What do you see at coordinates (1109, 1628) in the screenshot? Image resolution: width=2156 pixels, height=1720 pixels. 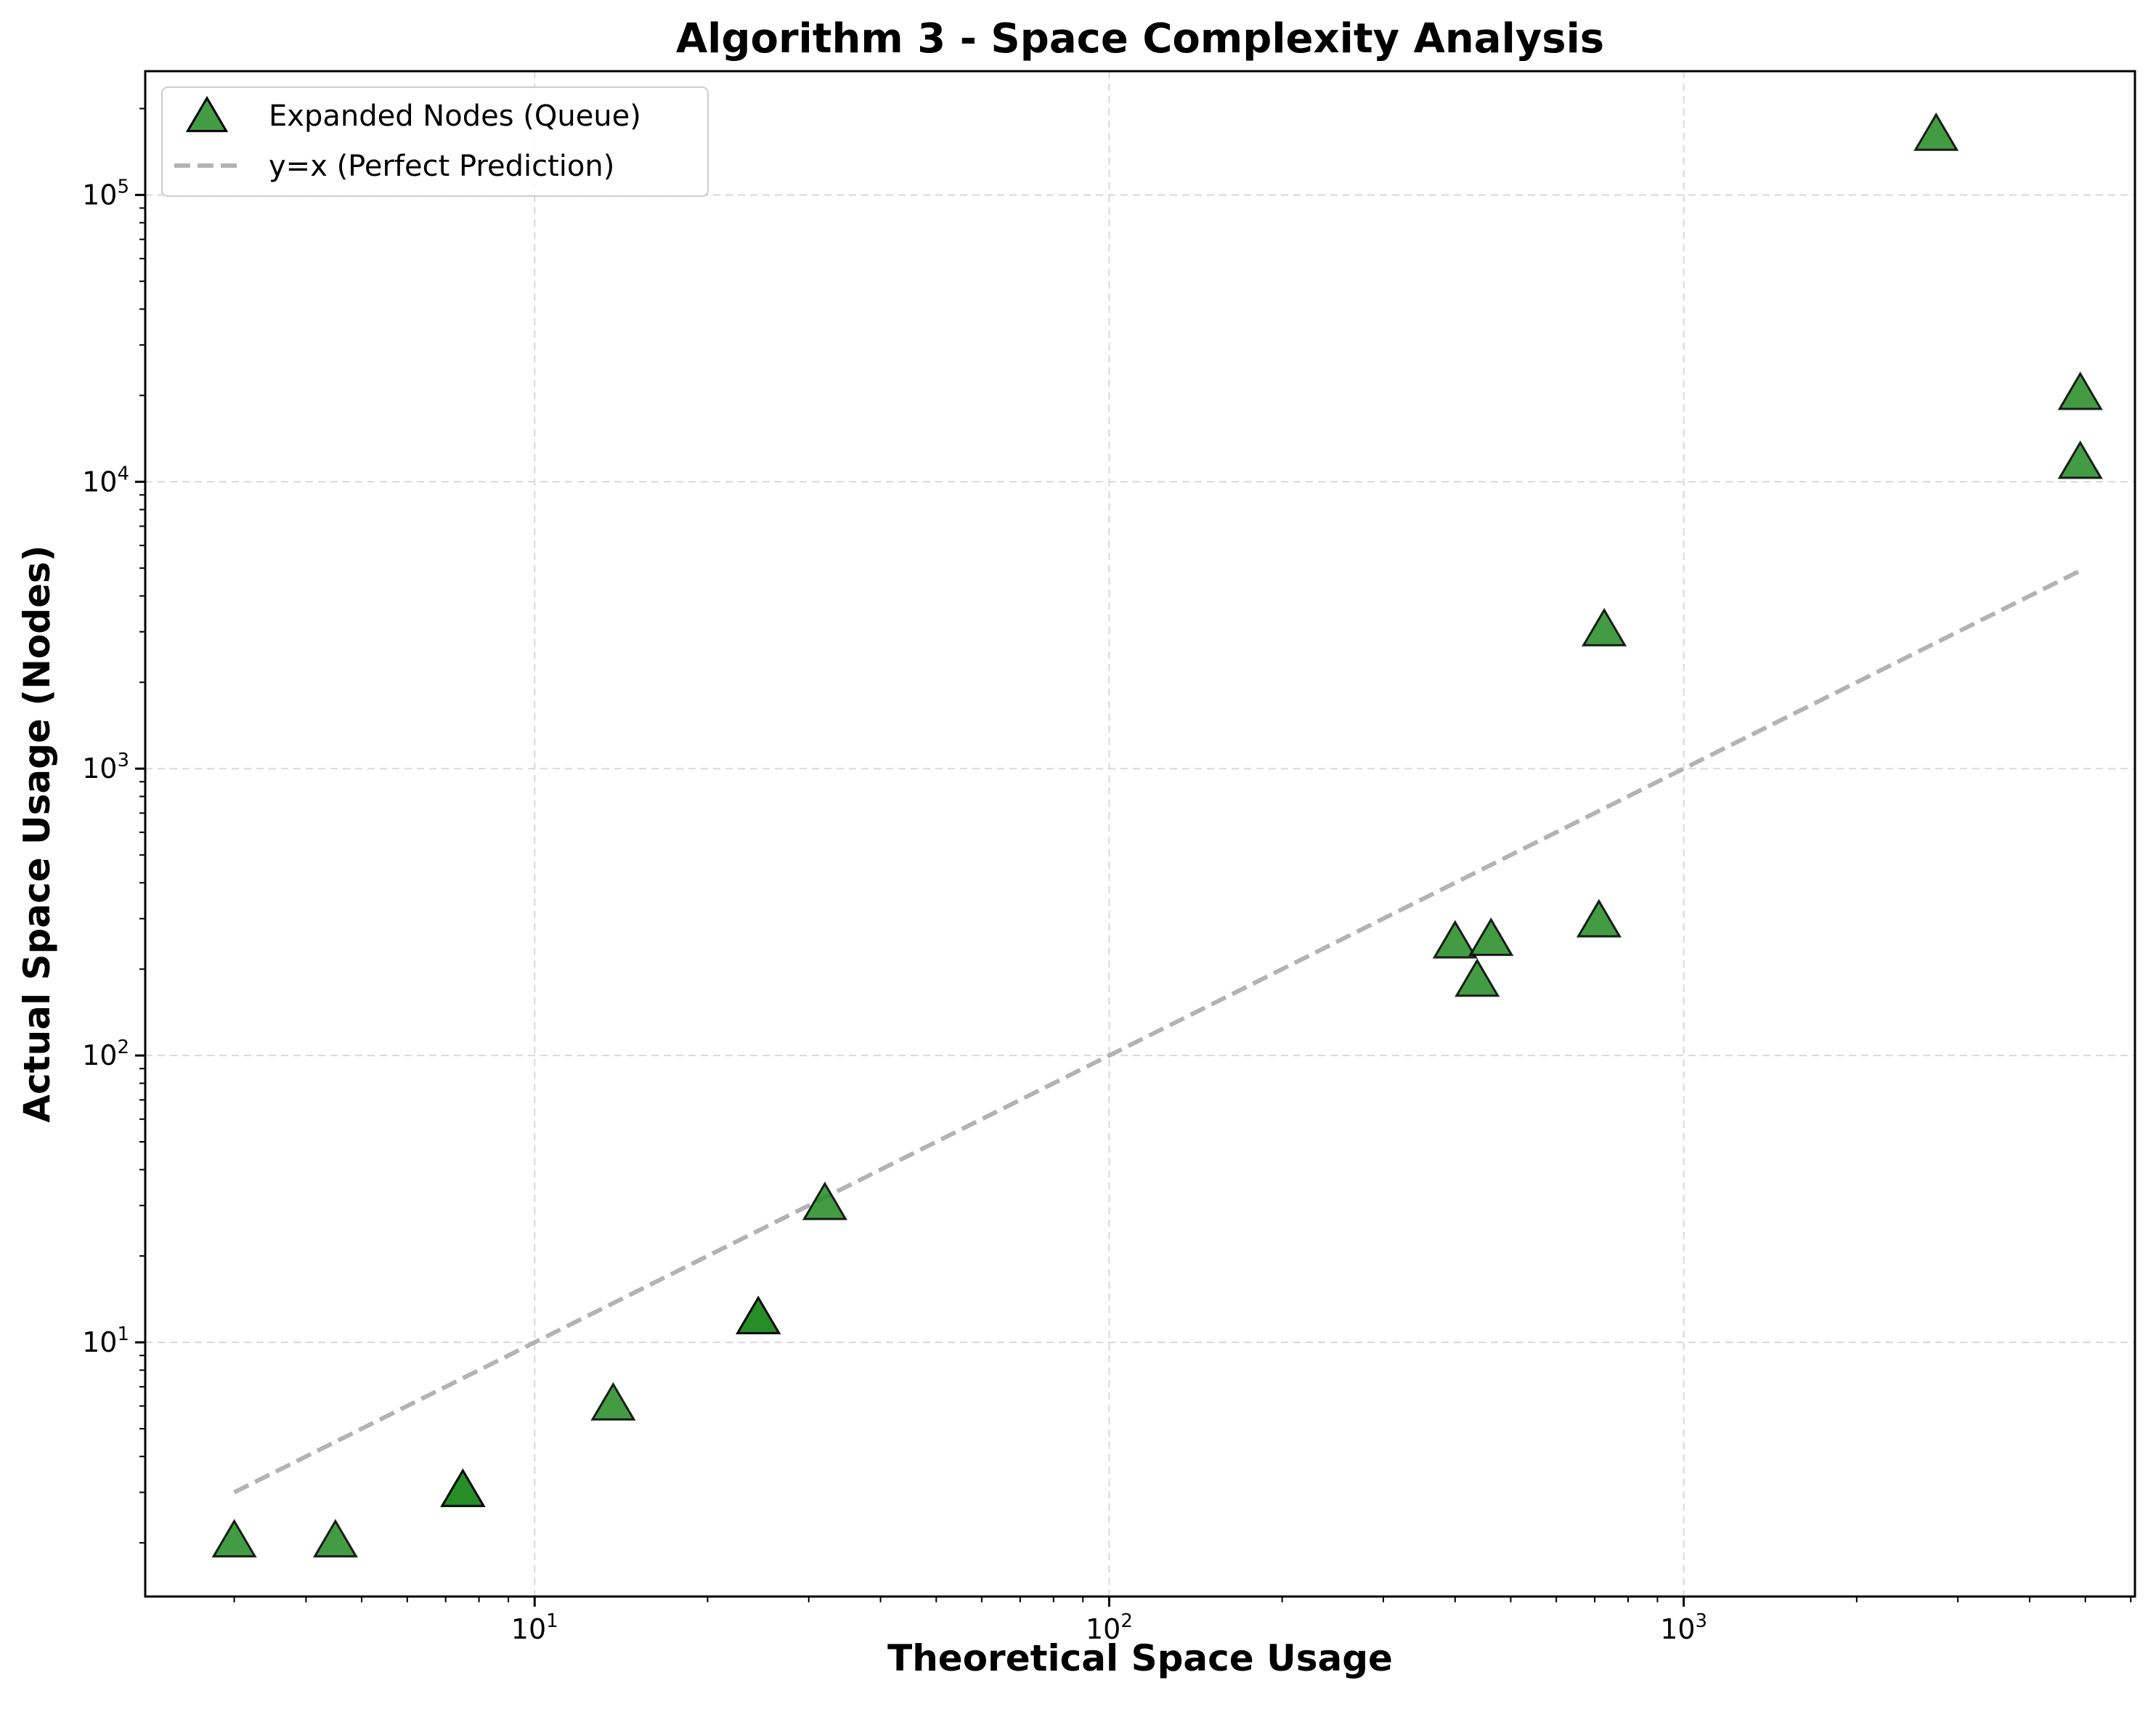 I see `x-tick-label: 102` at bounding box center [1109, 1628].